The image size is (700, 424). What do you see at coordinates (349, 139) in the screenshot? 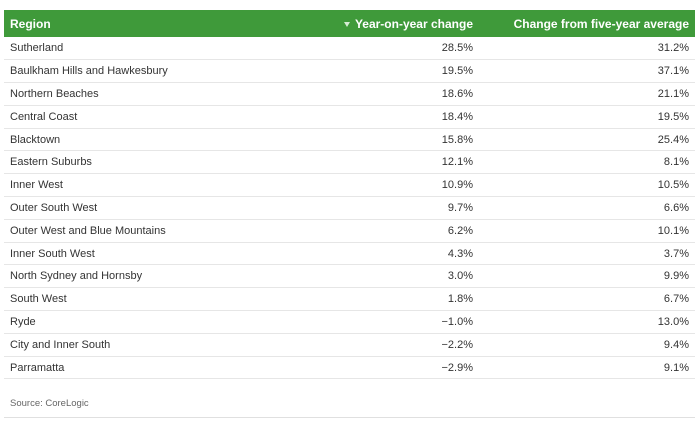
I see `table-row: Blacktown 15.8% 25.4%` at bounding box center [349, 139].